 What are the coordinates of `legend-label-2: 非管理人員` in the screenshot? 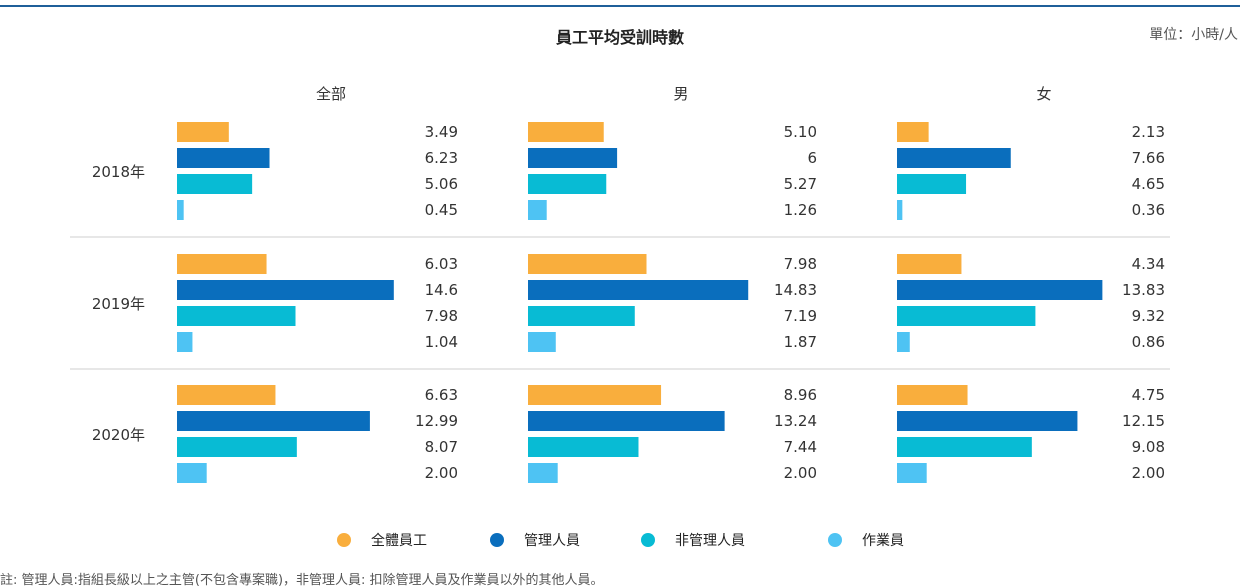 It's located at (710, 541).